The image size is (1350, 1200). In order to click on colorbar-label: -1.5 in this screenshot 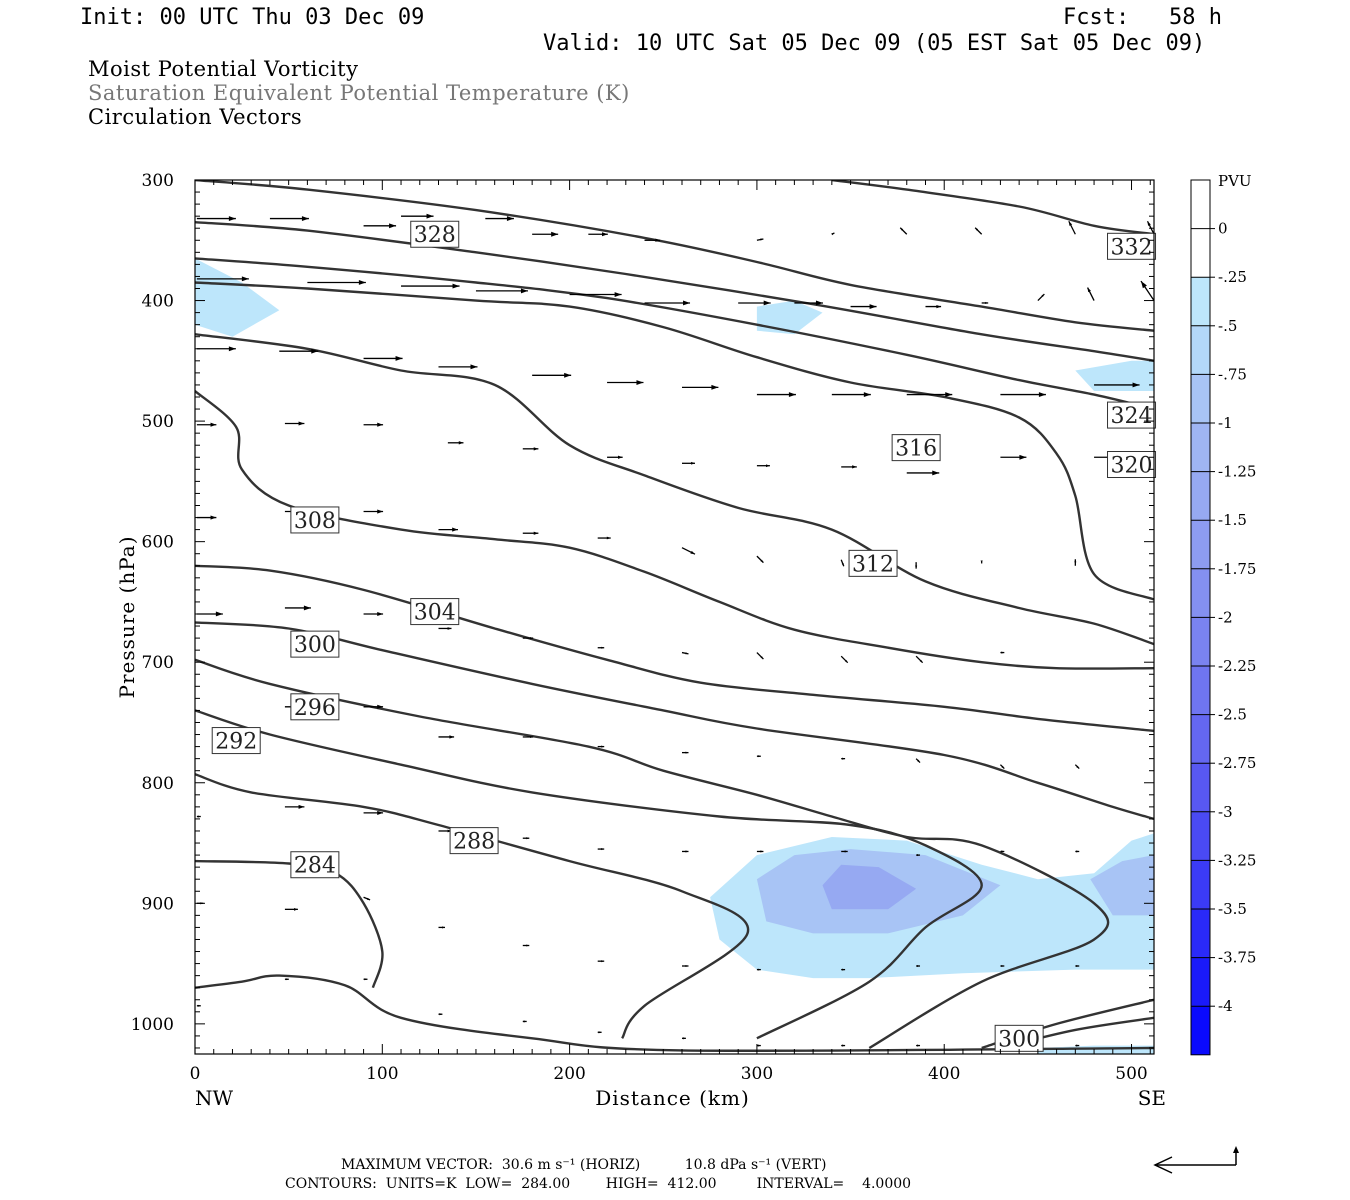, I will do `click(1232, 520)`.